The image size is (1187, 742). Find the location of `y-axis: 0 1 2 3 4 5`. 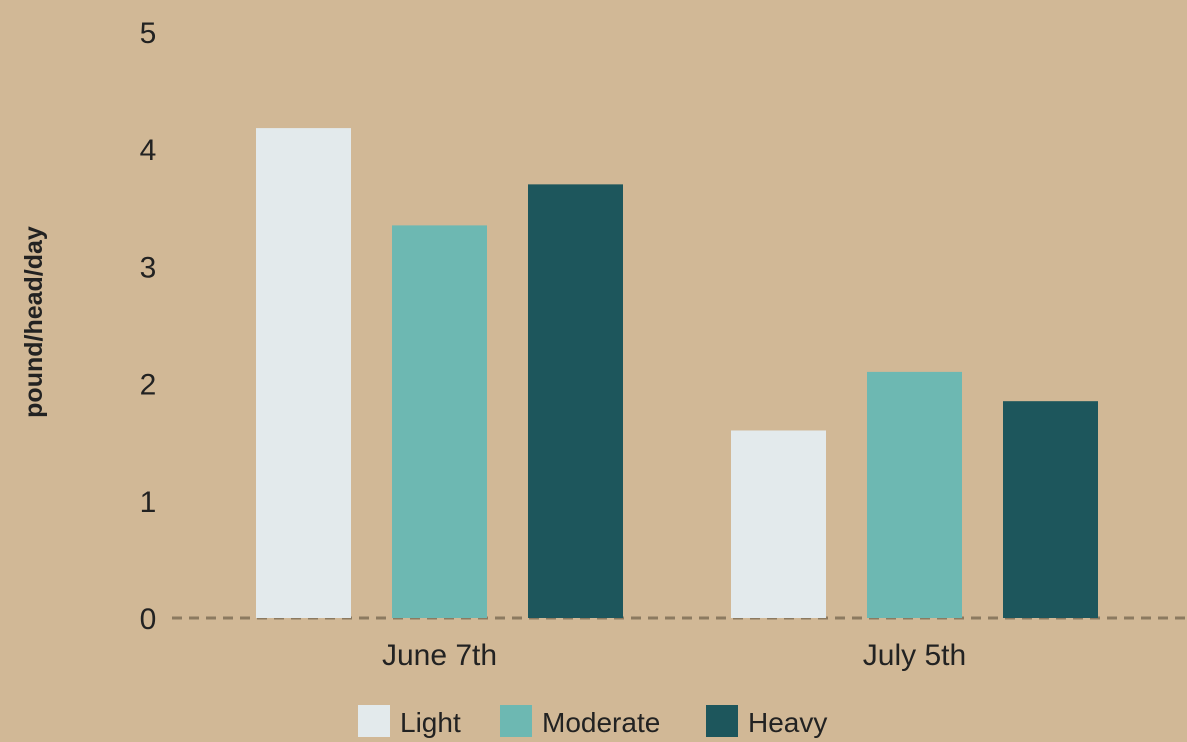

y-axis: 0 1 2 3 4 5 is located at coordinates (148, 326).